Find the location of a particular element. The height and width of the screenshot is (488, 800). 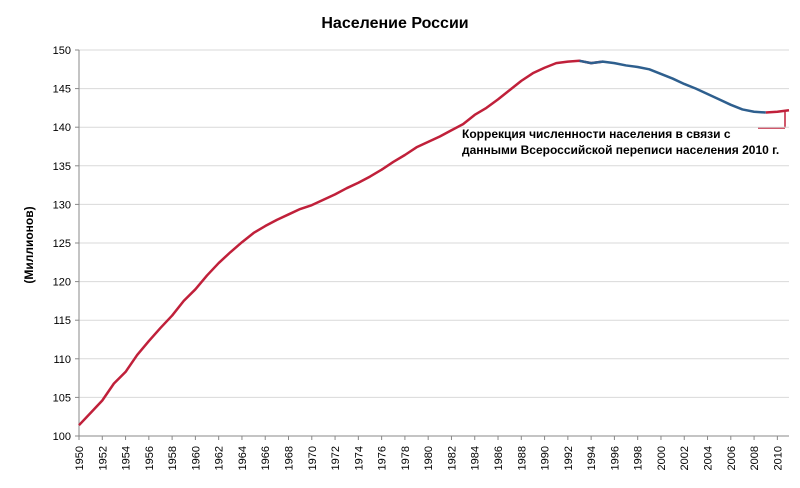

x-tick-label: 1990 is located at coordinates (546, 458).